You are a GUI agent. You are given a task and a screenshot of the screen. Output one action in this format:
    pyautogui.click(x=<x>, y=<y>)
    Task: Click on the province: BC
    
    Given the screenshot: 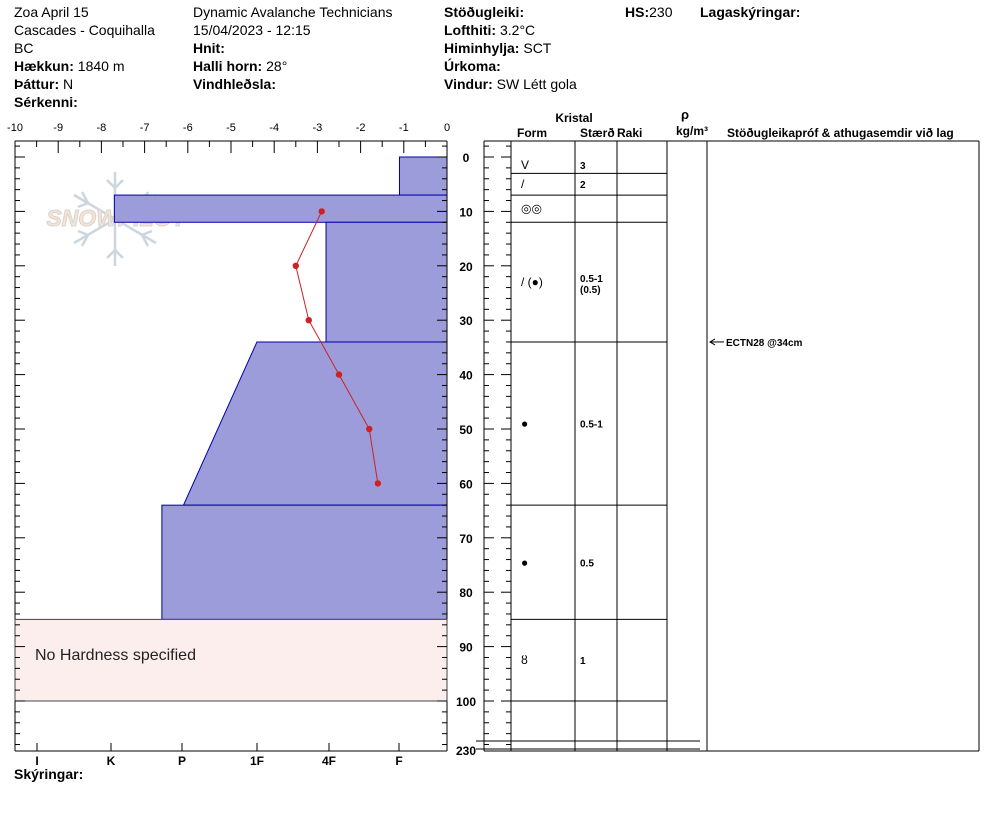 What is the action you would take?
    pyautogui.click(x=24, y=48)
    